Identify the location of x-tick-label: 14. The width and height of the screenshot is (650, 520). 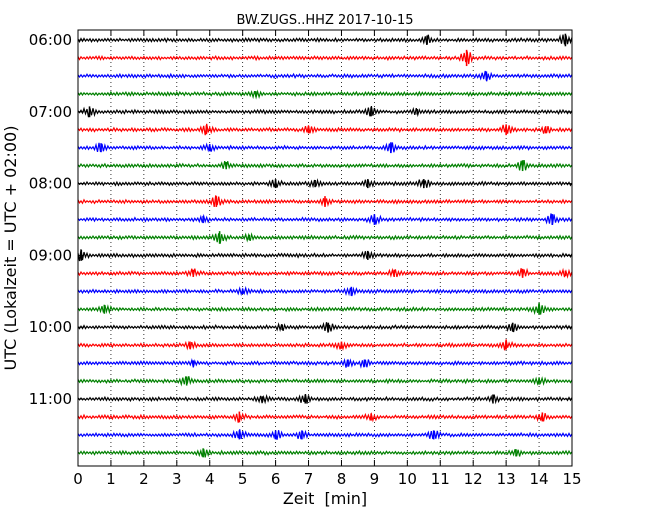
(539, 479).